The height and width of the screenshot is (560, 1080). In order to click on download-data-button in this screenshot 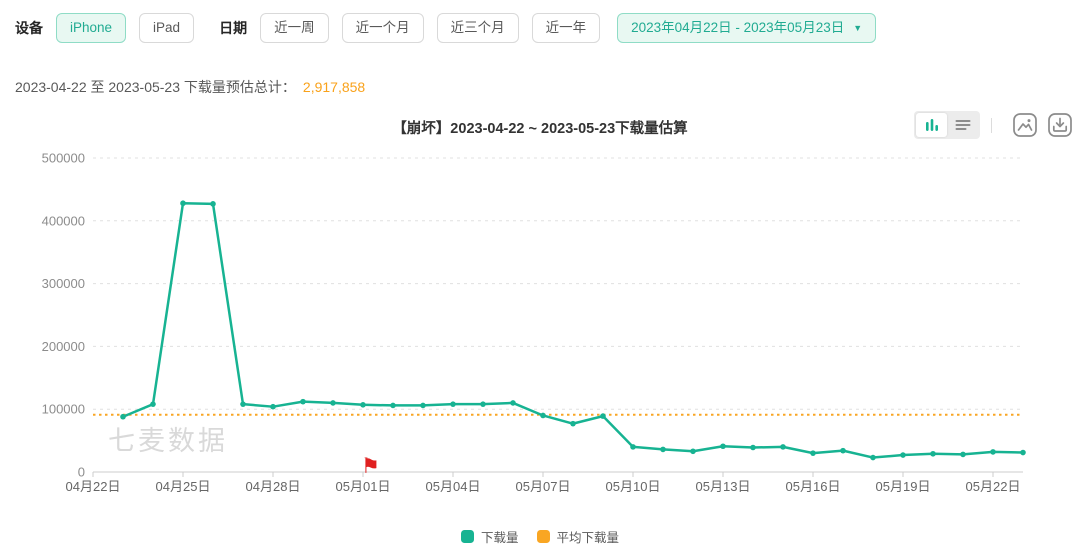, I will do `click(1060, 125)`.